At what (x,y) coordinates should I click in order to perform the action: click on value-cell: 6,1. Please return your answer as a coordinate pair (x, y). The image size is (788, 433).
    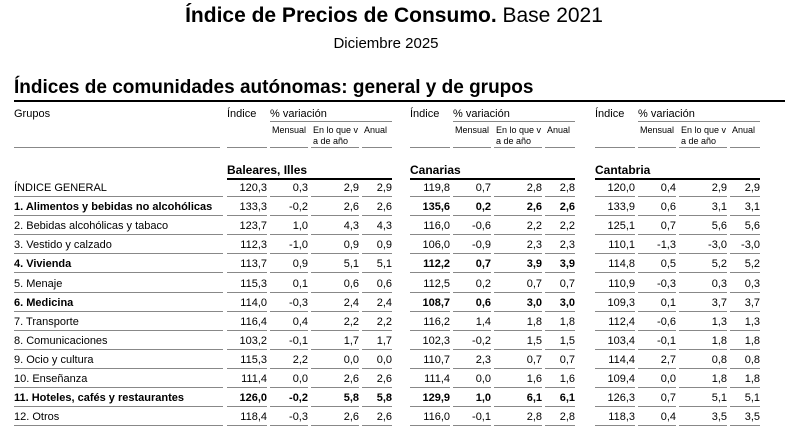
    Looking at the image, I should click on (560, 399).